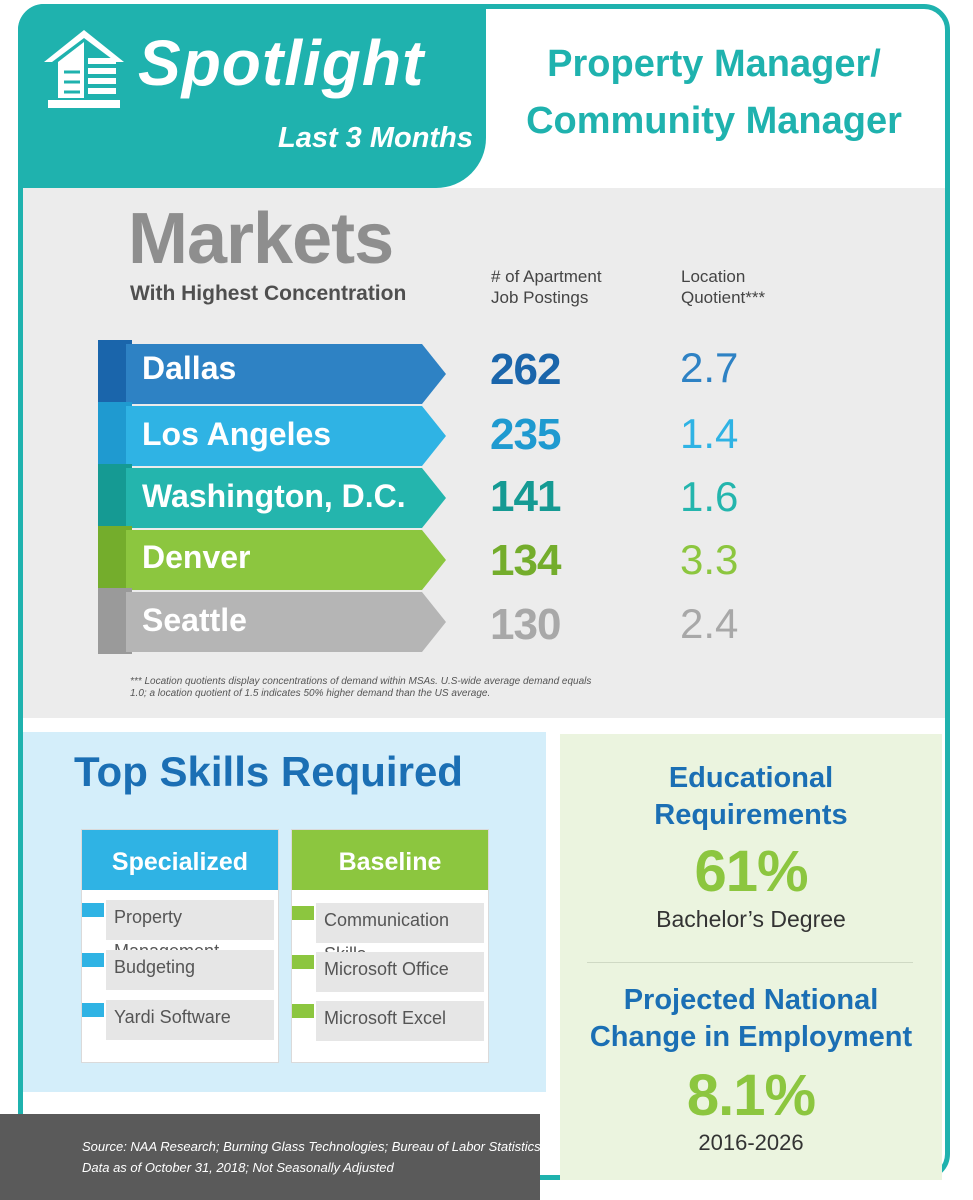 The image size is (973, 1200). Describe the element at coordinates (751, 1019) in the screenshot. I see `projection-title: Projected National Change in Employment` at that location.